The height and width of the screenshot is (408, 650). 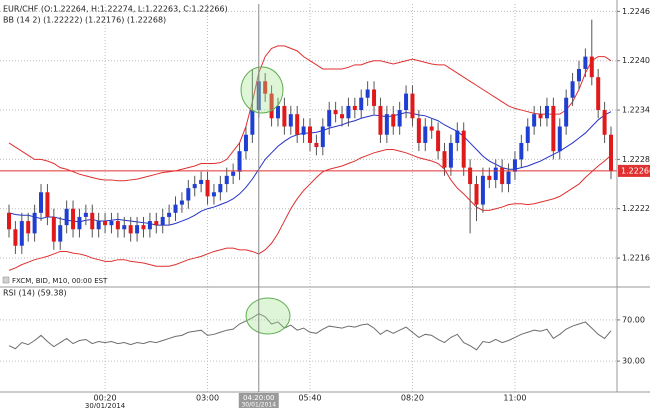 I want to click on y-tick-label: 70.00, so click(x=633, y=319).